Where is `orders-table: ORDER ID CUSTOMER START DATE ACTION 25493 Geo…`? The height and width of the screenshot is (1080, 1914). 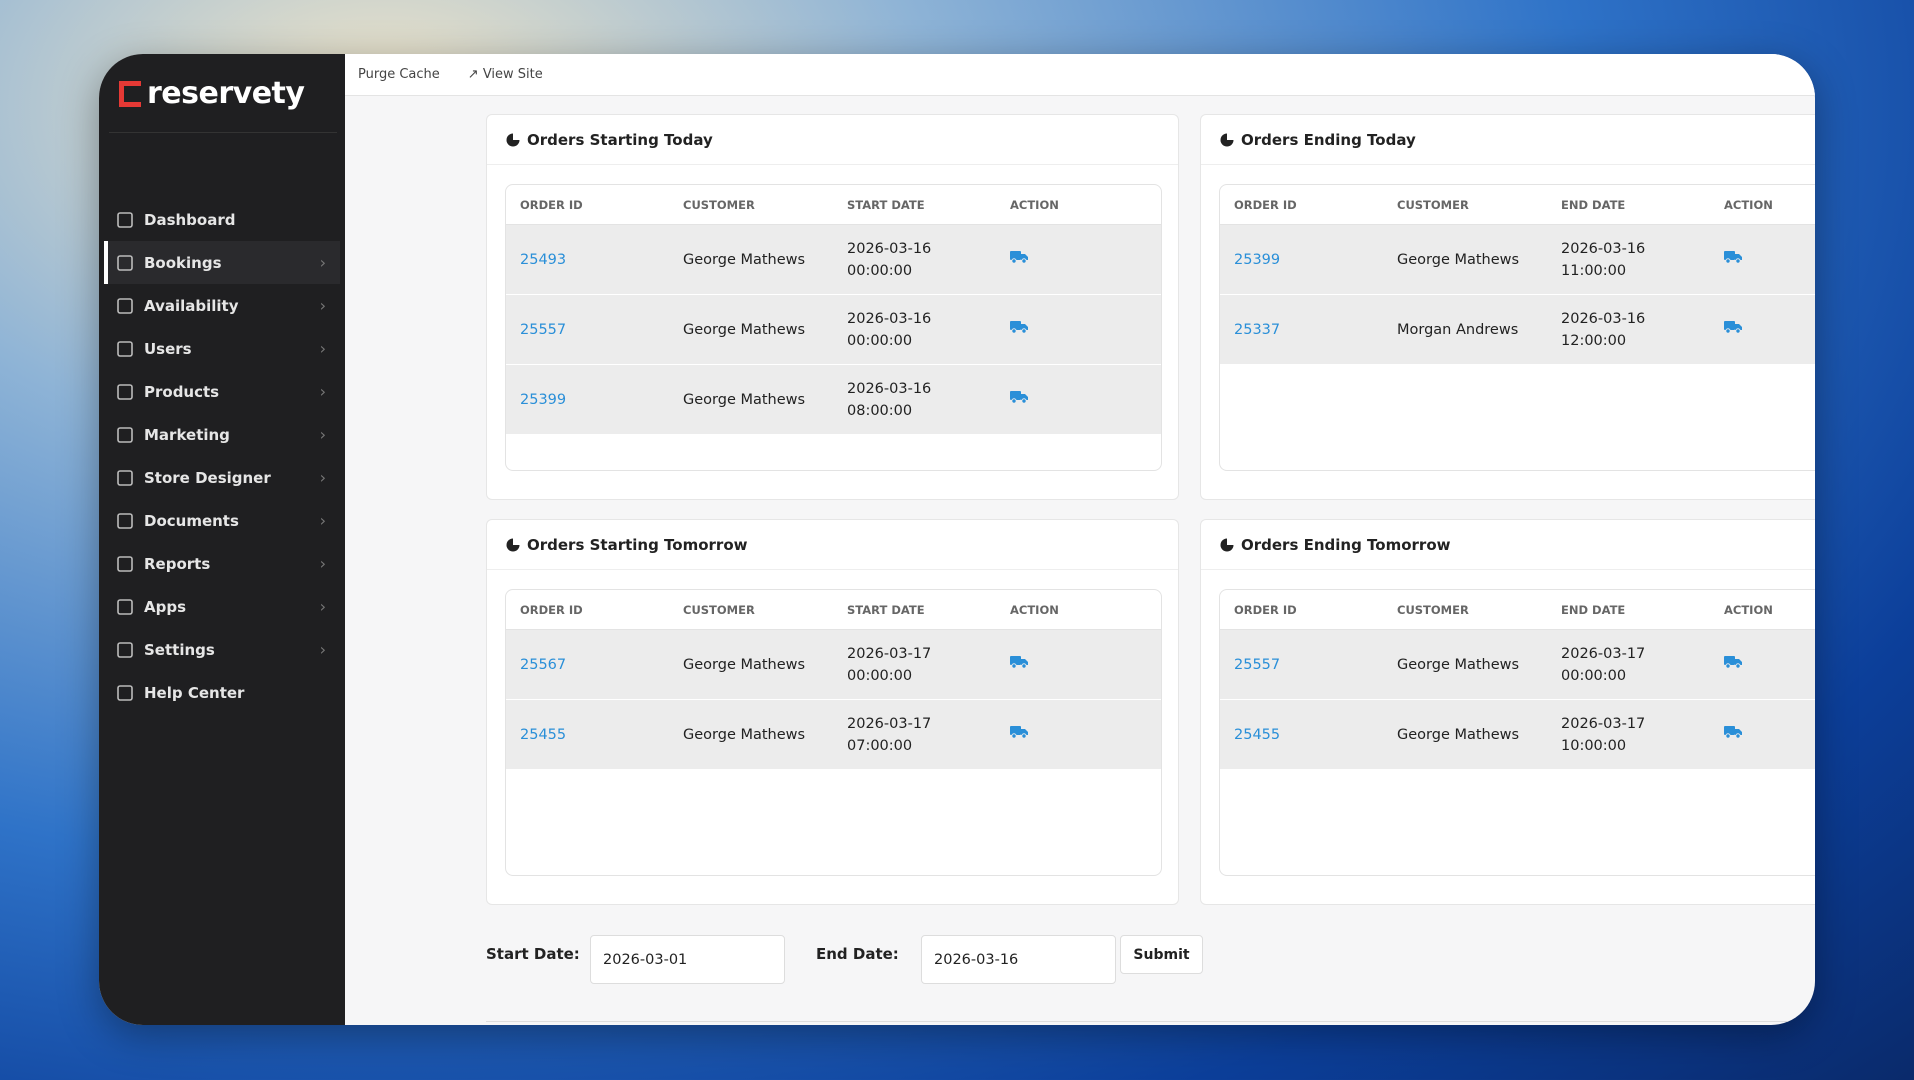 orders-table: ORDER ID CUSTOMER START DATE ACTION 25493 Geo… is located at coordinates (833, 327).